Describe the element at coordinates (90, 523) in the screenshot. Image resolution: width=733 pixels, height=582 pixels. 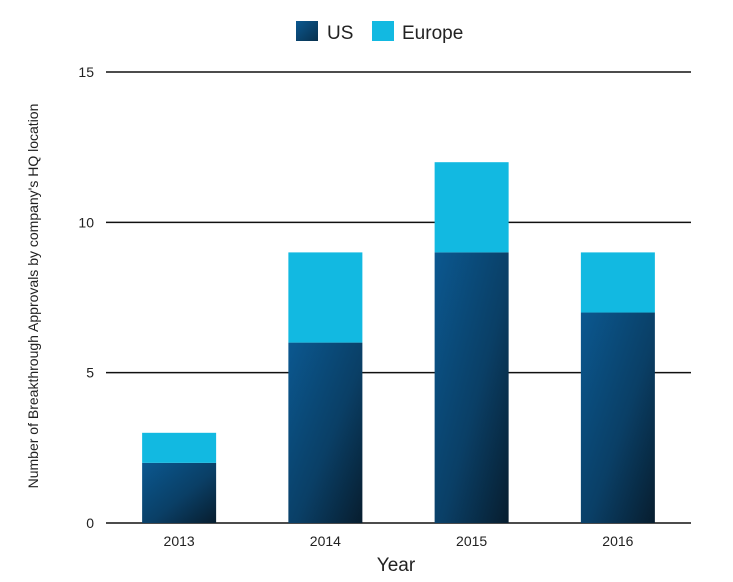
I see `y-tick-label: 0` at that location.